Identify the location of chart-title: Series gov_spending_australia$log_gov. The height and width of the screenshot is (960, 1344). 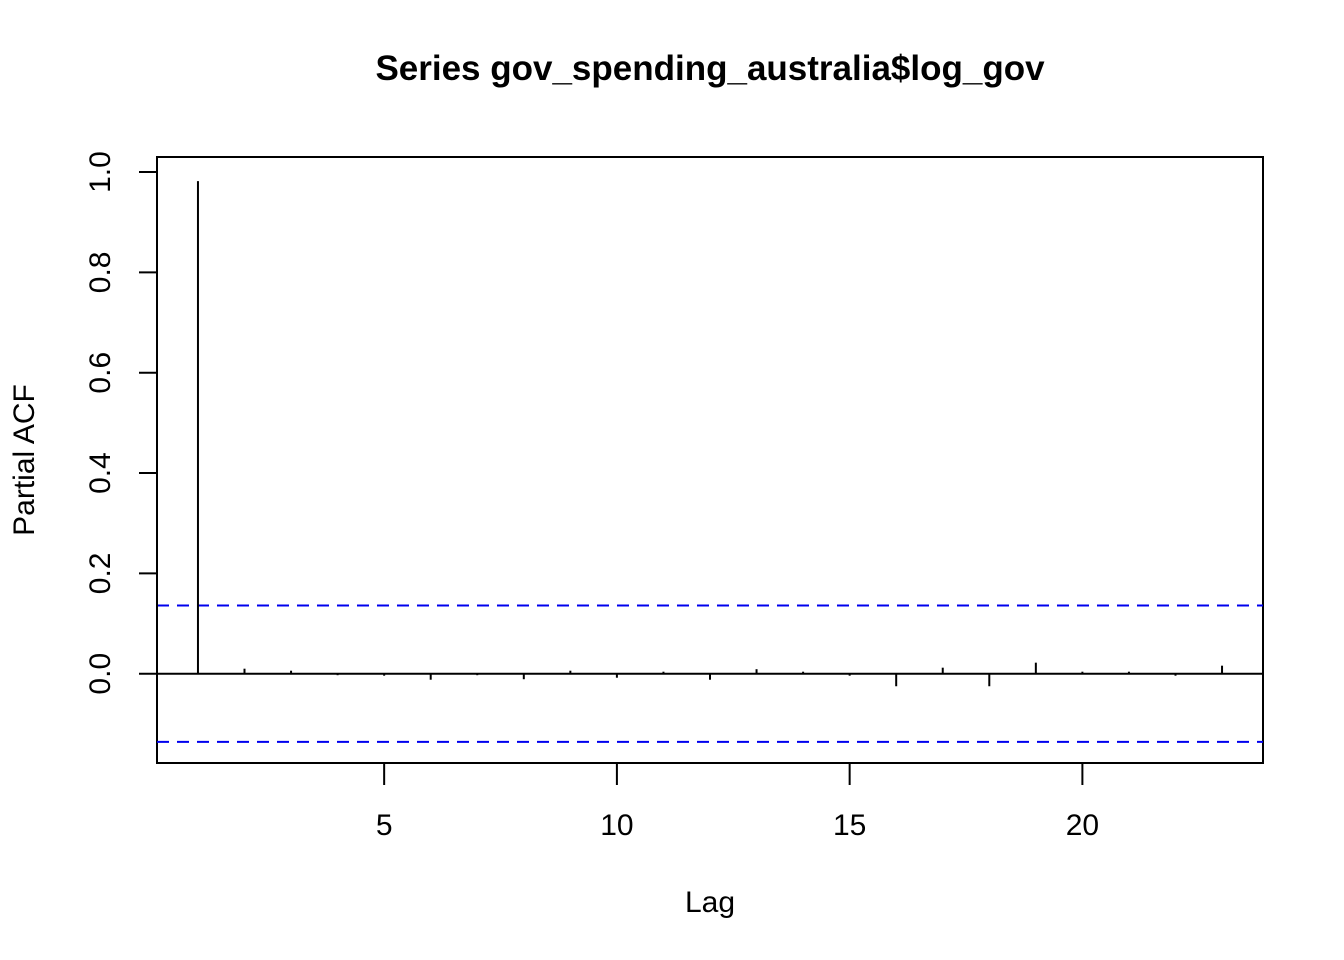
(710, 68).